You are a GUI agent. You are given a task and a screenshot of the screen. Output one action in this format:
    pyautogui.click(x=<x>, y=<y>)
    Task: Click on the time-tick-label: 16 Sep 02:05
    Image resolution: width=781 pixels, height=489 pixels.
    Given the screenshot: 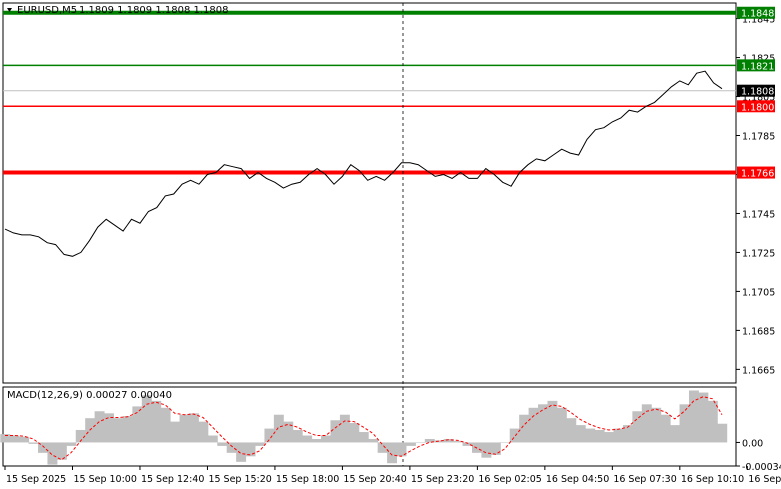 What is the action you would take?
    pyautogui.click(x=509, y=479)
    